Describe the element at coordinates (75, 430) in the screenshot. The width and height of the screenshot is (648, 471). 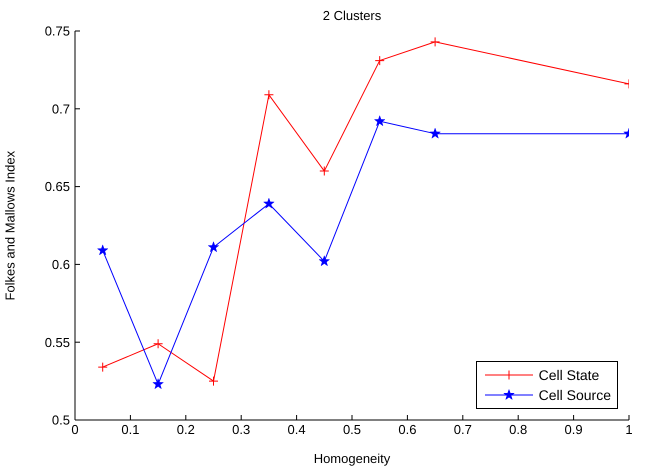
I see `x-tick-label: 0` at that location.